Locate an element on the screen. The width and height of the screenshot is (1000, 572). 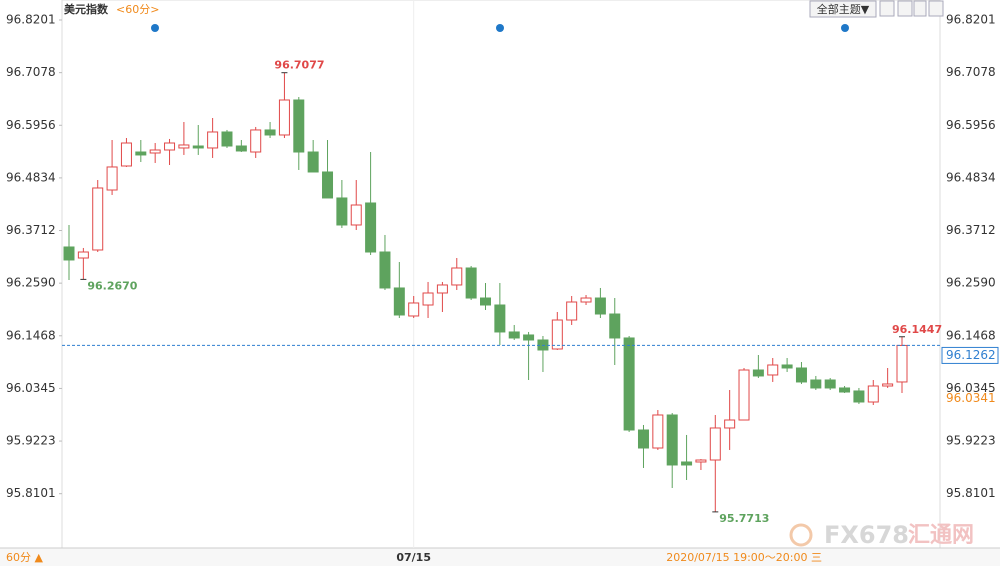
y-tick-label: 96.7078 is located at coordinates (31, 72).